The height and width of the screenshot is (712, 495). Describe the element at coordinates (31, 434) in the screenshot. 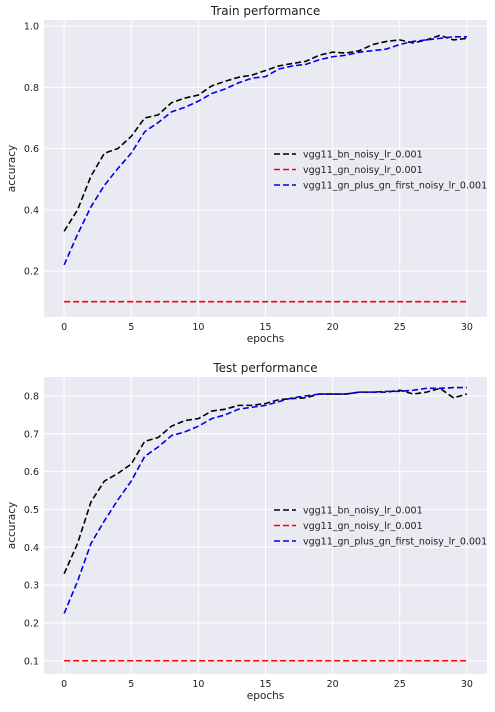

I see `y-tick-label: 0.7` at that location.